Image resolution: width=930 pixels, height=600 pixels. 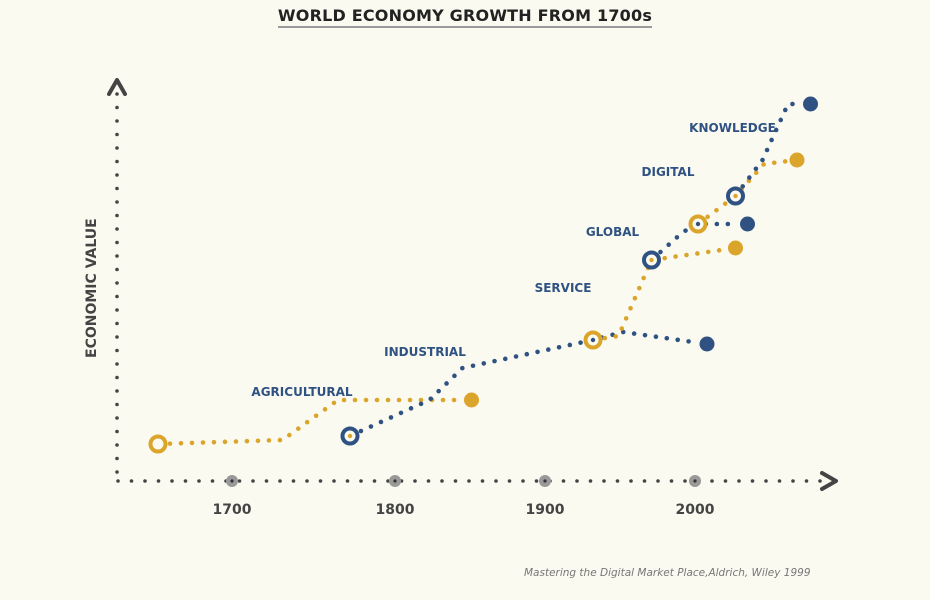 I want to click on x-tick-label: 1800, so click(x=395, y=510).